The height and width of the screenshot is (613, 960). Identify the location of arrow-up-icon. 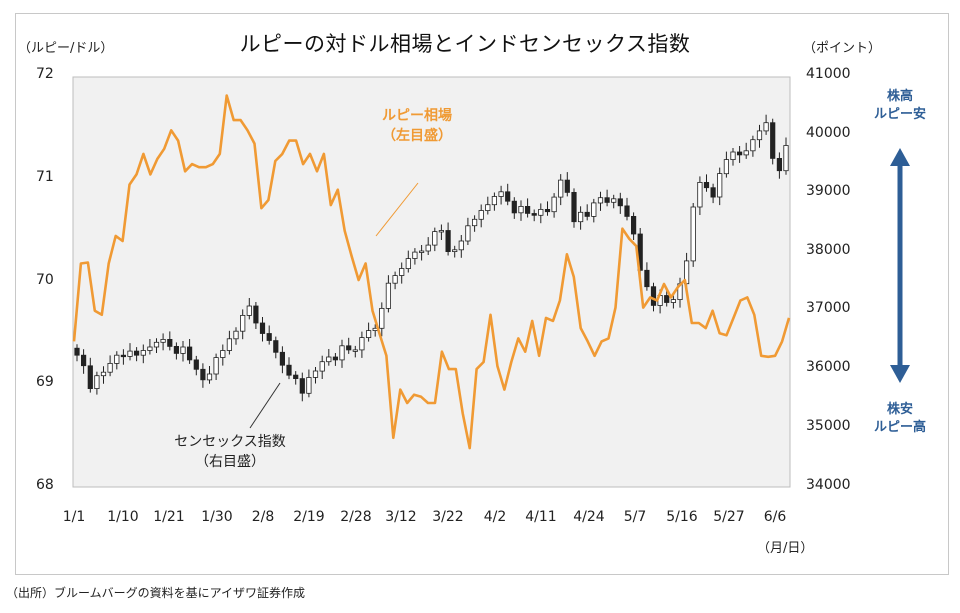
(900, 157).